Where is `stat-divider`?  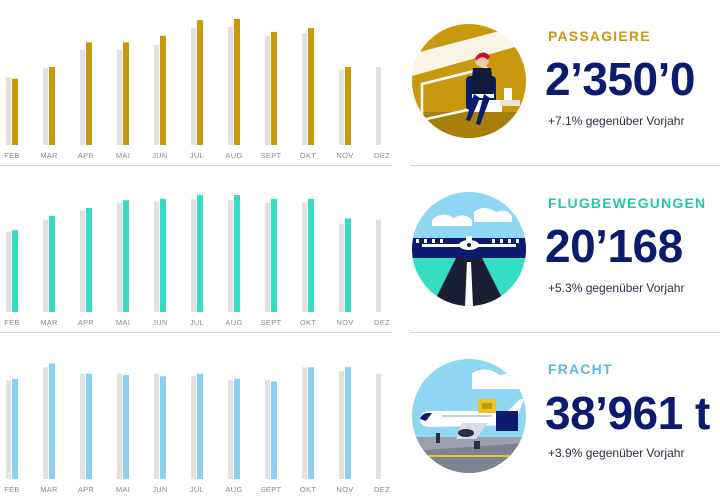
stat-divider is located at coordinates (565, 165).